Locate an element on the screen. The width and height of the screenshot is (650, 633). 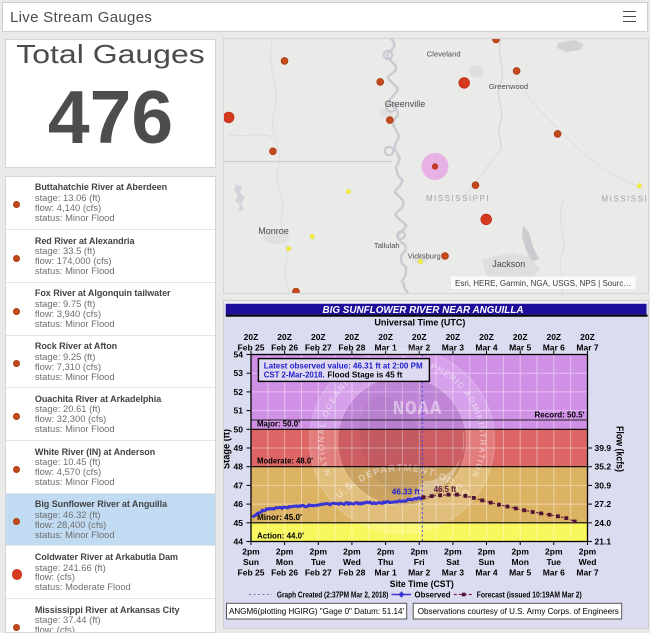
svg-text: Fri is located at coordinates (419, 562).